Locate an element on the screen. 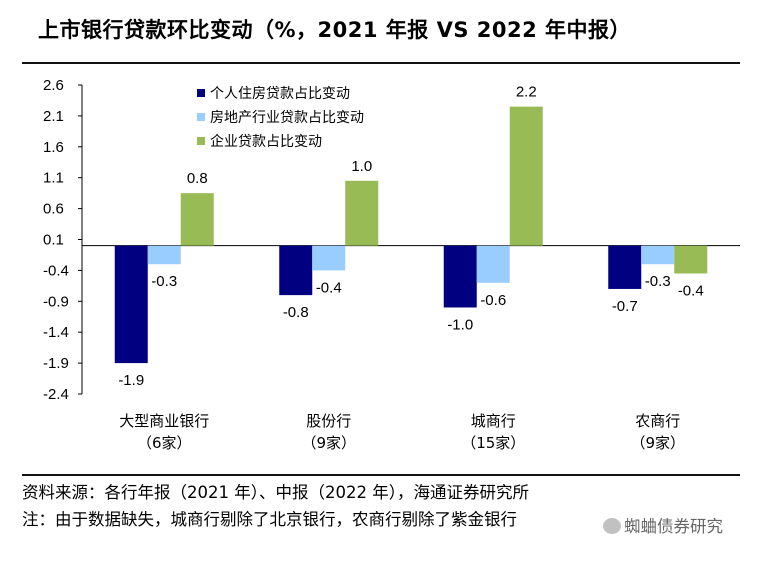  legend-label: 个人住房贷款占比变动 is located at coordinates (280, 94).